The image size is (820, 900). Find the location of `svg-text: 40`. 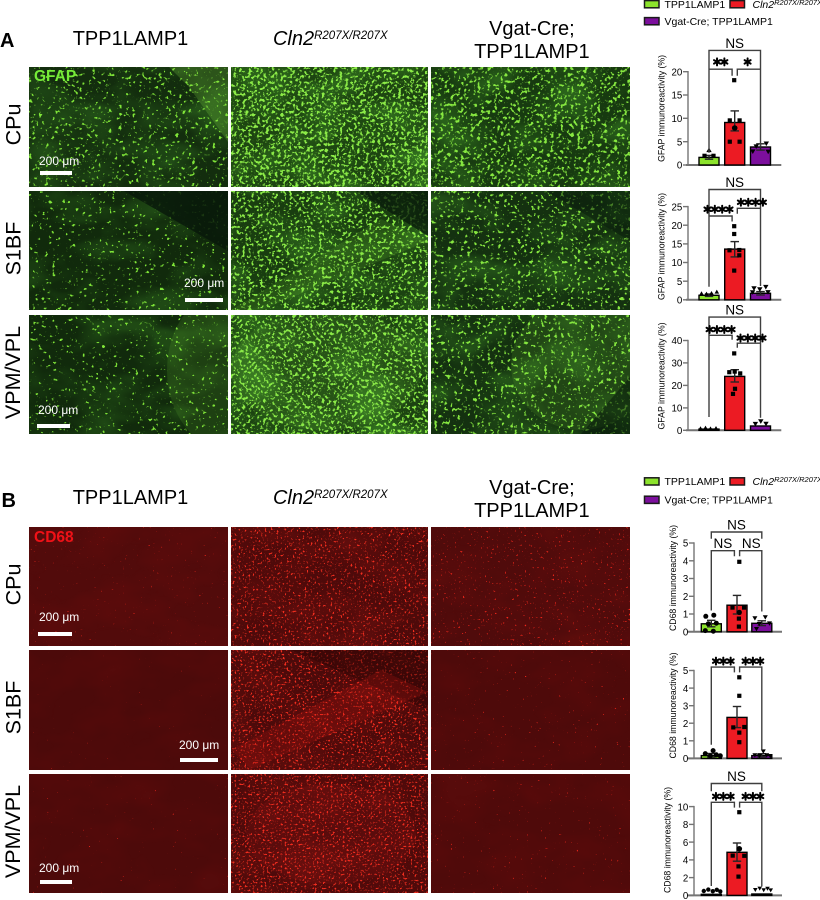

svg-text: 40 is located at coordinates (677, 341).